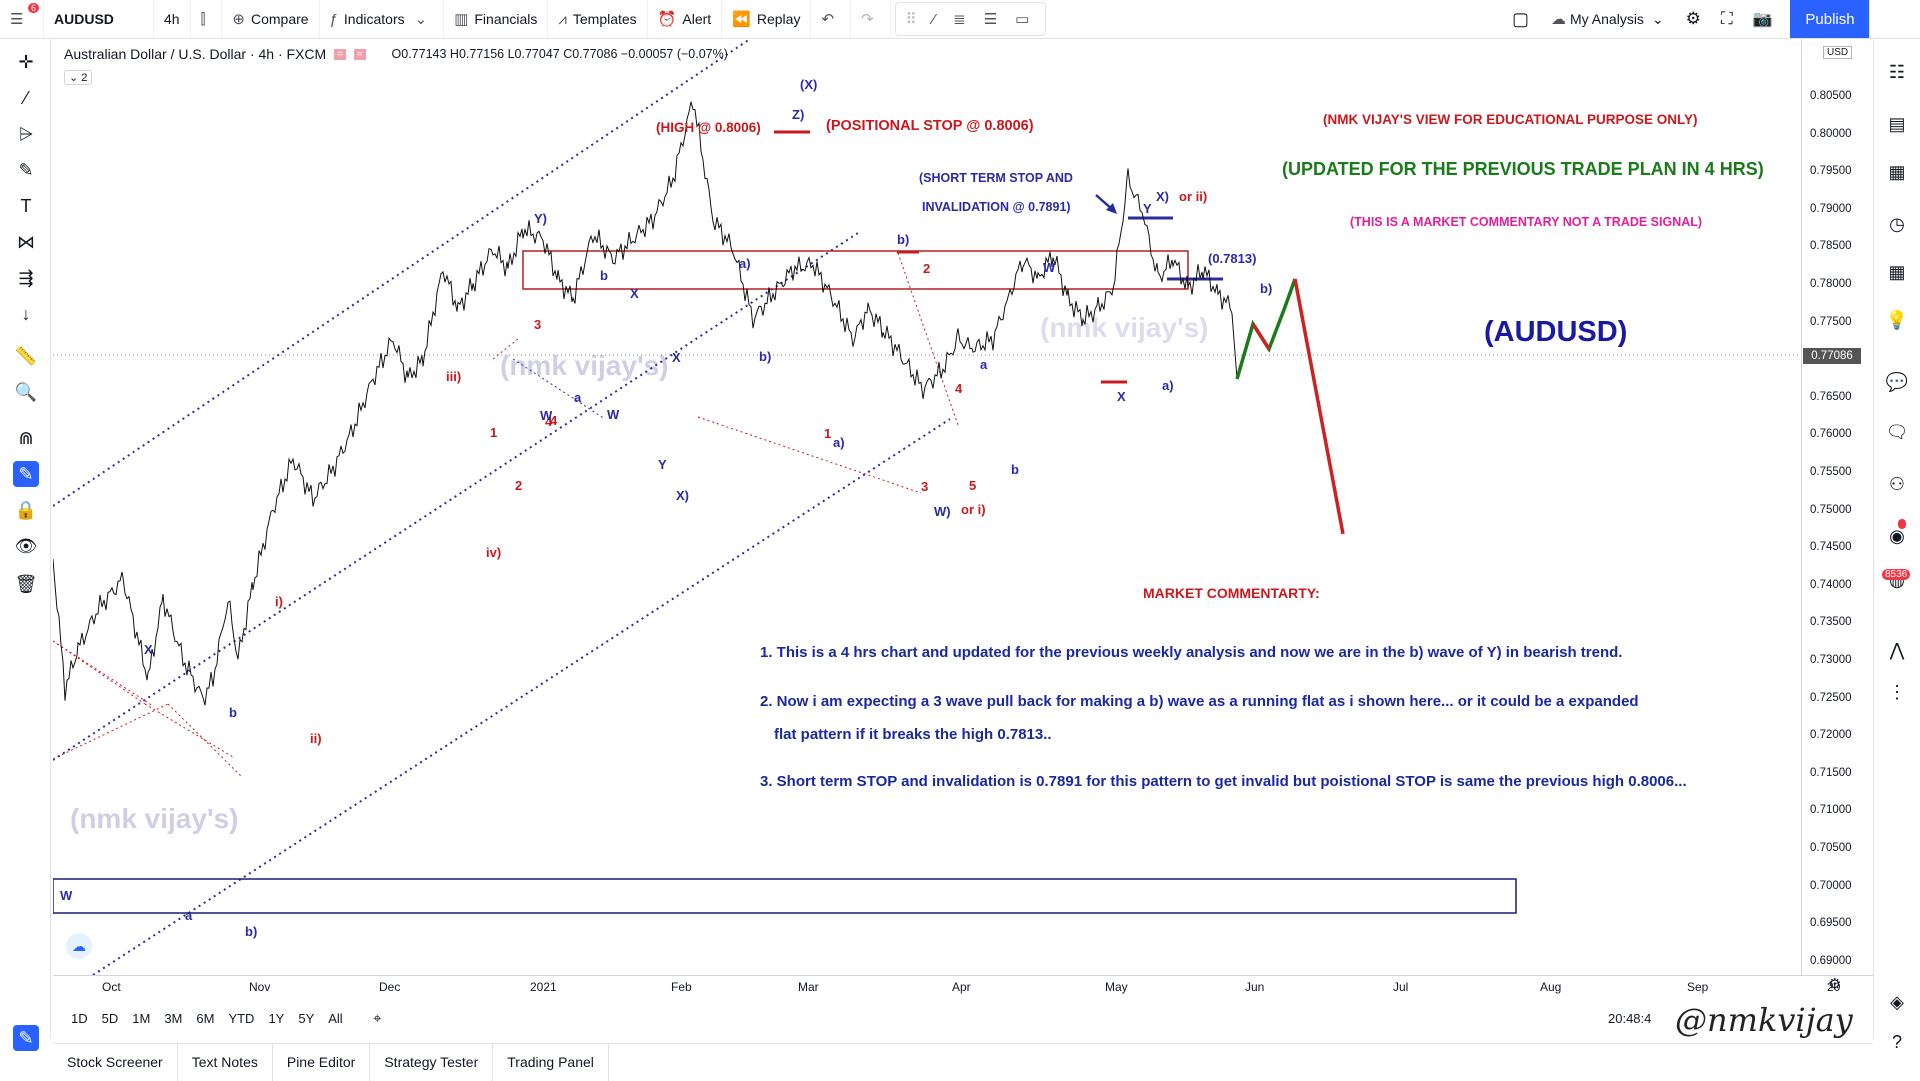  What do you see at coordinates (322, 1062) in the screenshot?
I see `tab-pine-editor: Pine Editor` at bounding box center [322, 1062].